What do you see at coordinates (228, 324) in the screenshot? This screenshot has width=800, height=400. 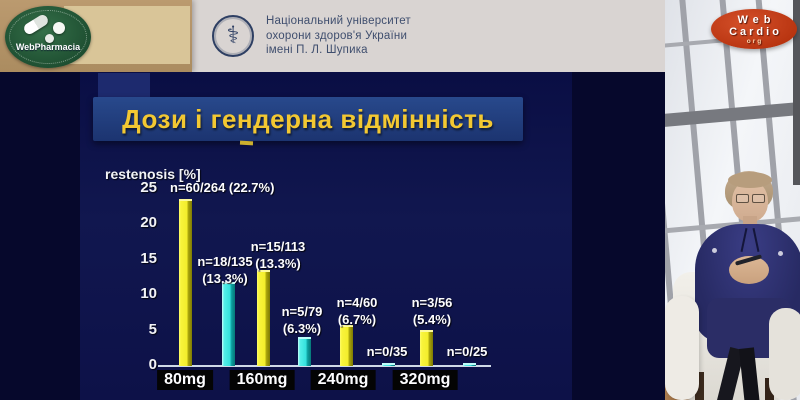 I see `bar-80mg-cyan` at bounding box center [228, 324].